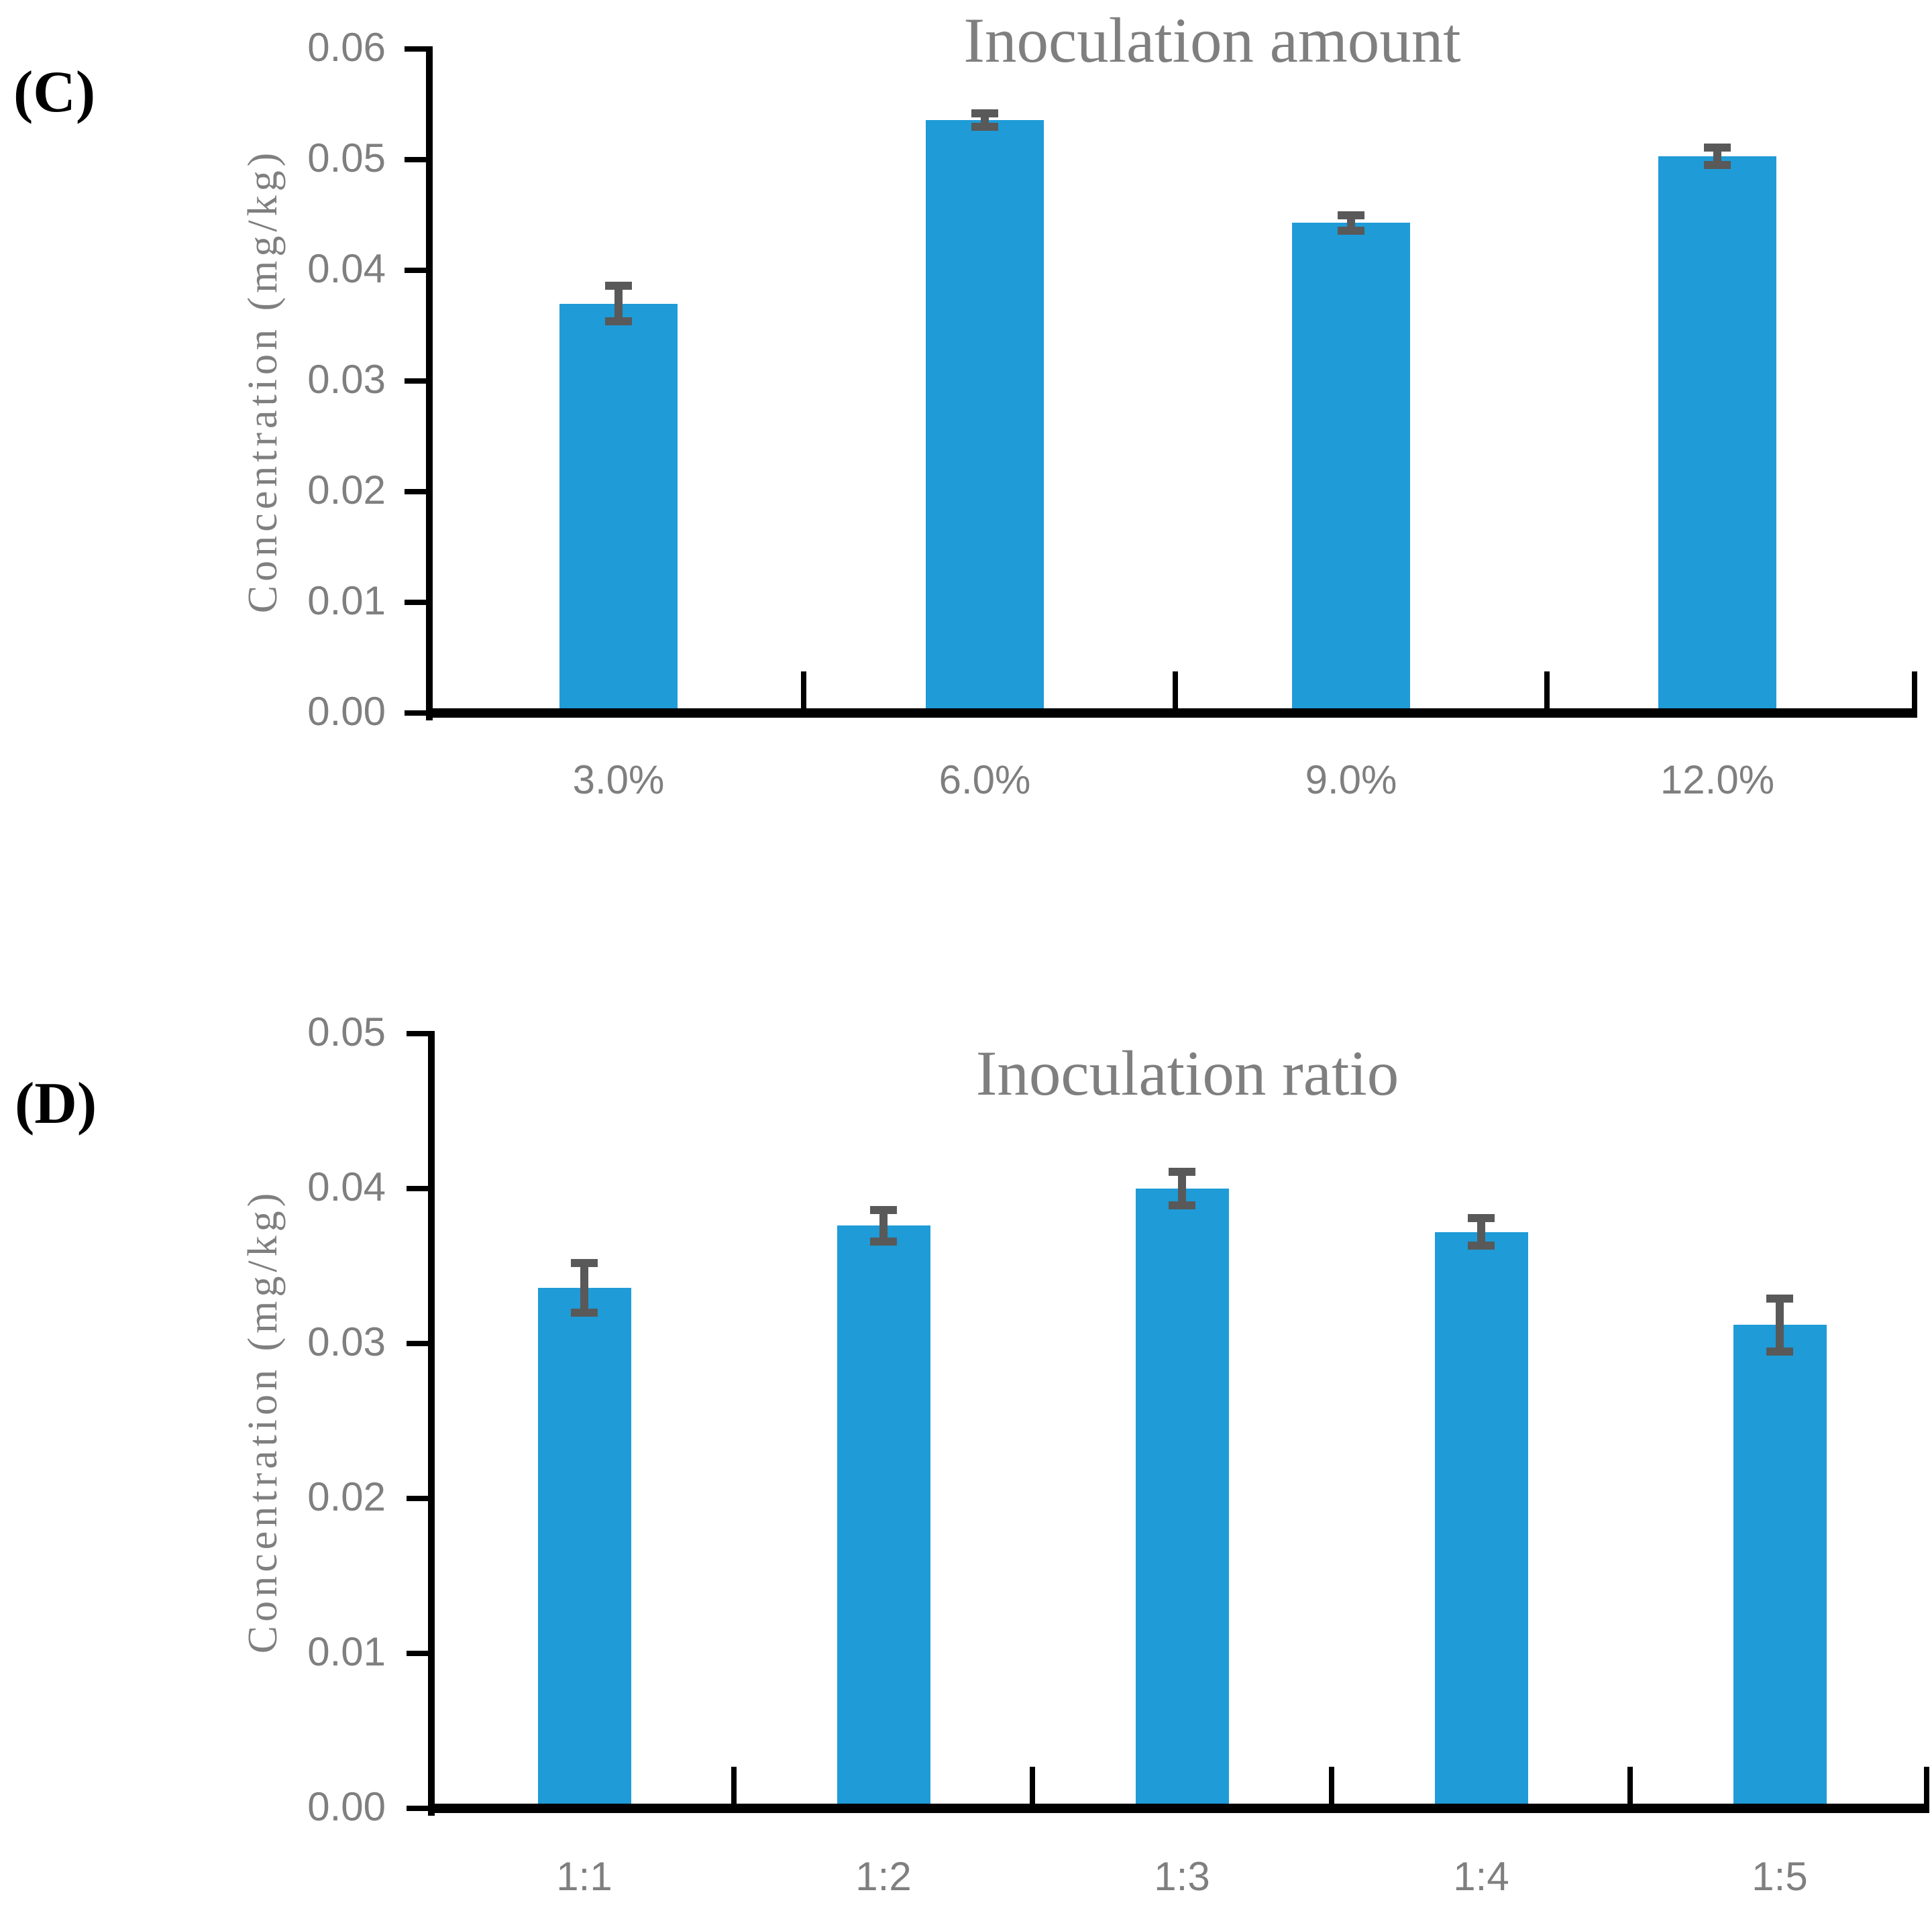 The image size is (1932, 1915). I want to click on y-axis-title: Concentration (mg/kg), so click(263, 1421).